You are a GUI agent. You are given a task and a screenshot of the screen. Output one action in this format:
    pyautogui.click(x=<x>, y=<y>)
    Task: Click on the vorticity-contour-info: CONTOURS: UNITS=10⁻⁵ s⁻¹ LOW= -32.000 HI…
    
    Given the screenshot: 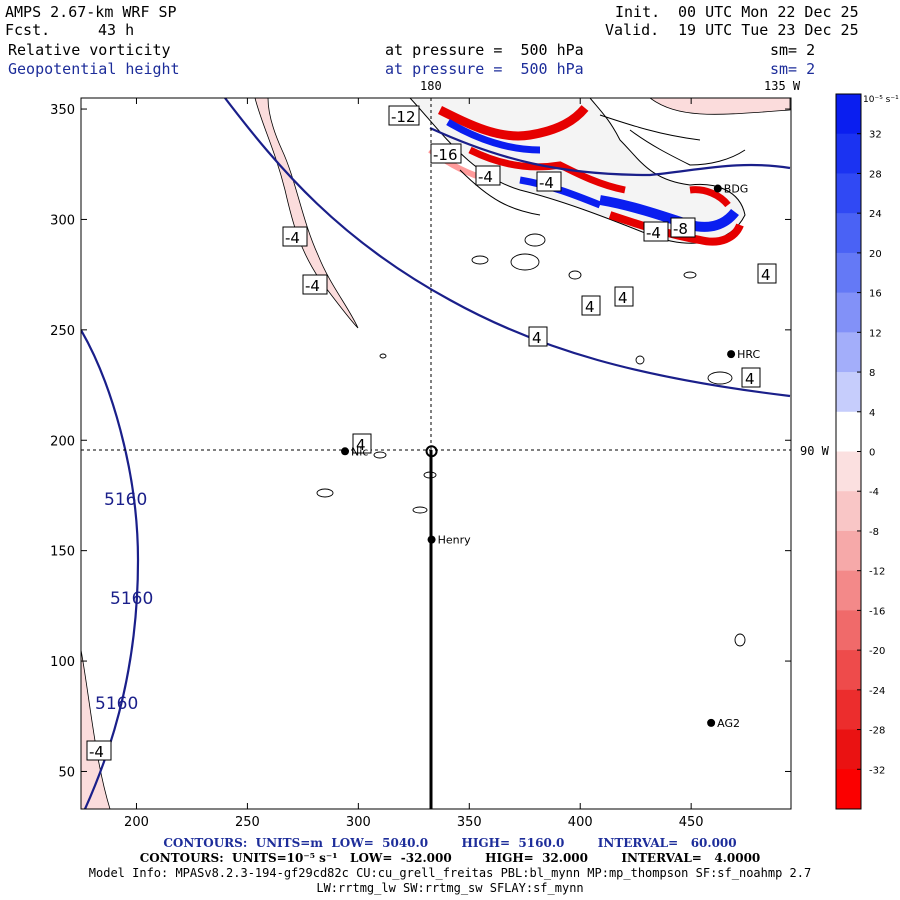 What is the action you would take?
    pyautogui.click(x=450, y=858)
    